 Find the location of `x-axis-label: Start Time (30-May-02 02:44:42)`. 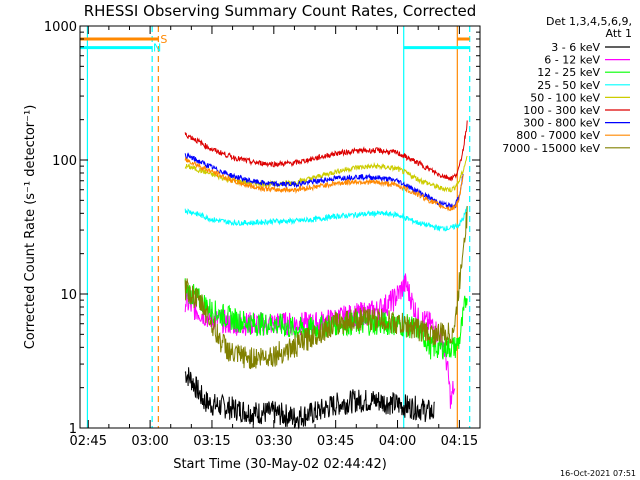

x-axis-label: Start Time (30-May-02 02:44:42) is located at coordinates (280, 464).